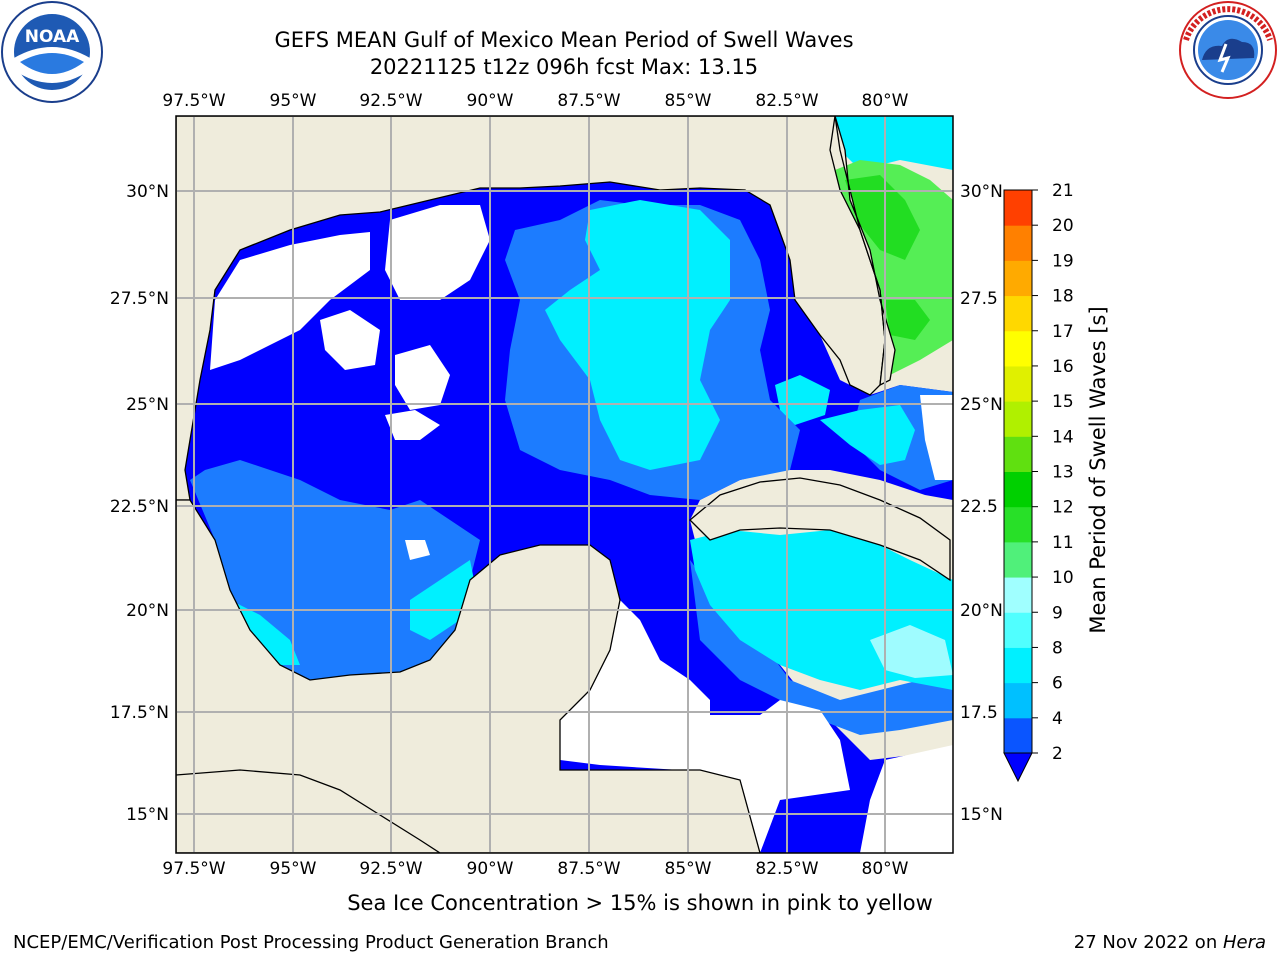 The height and width of the screenshot is (960, 1280). I want to click on lon-label-bottom: 87.5°W, so click(588, 869).